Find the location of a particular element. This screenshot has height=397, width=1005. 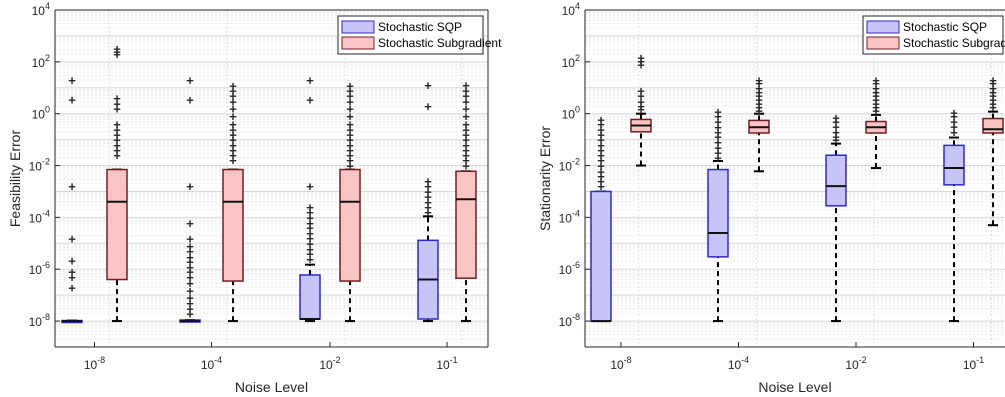

x-tick-label: 10⁻⁸ is located at coordinates (94, 363).